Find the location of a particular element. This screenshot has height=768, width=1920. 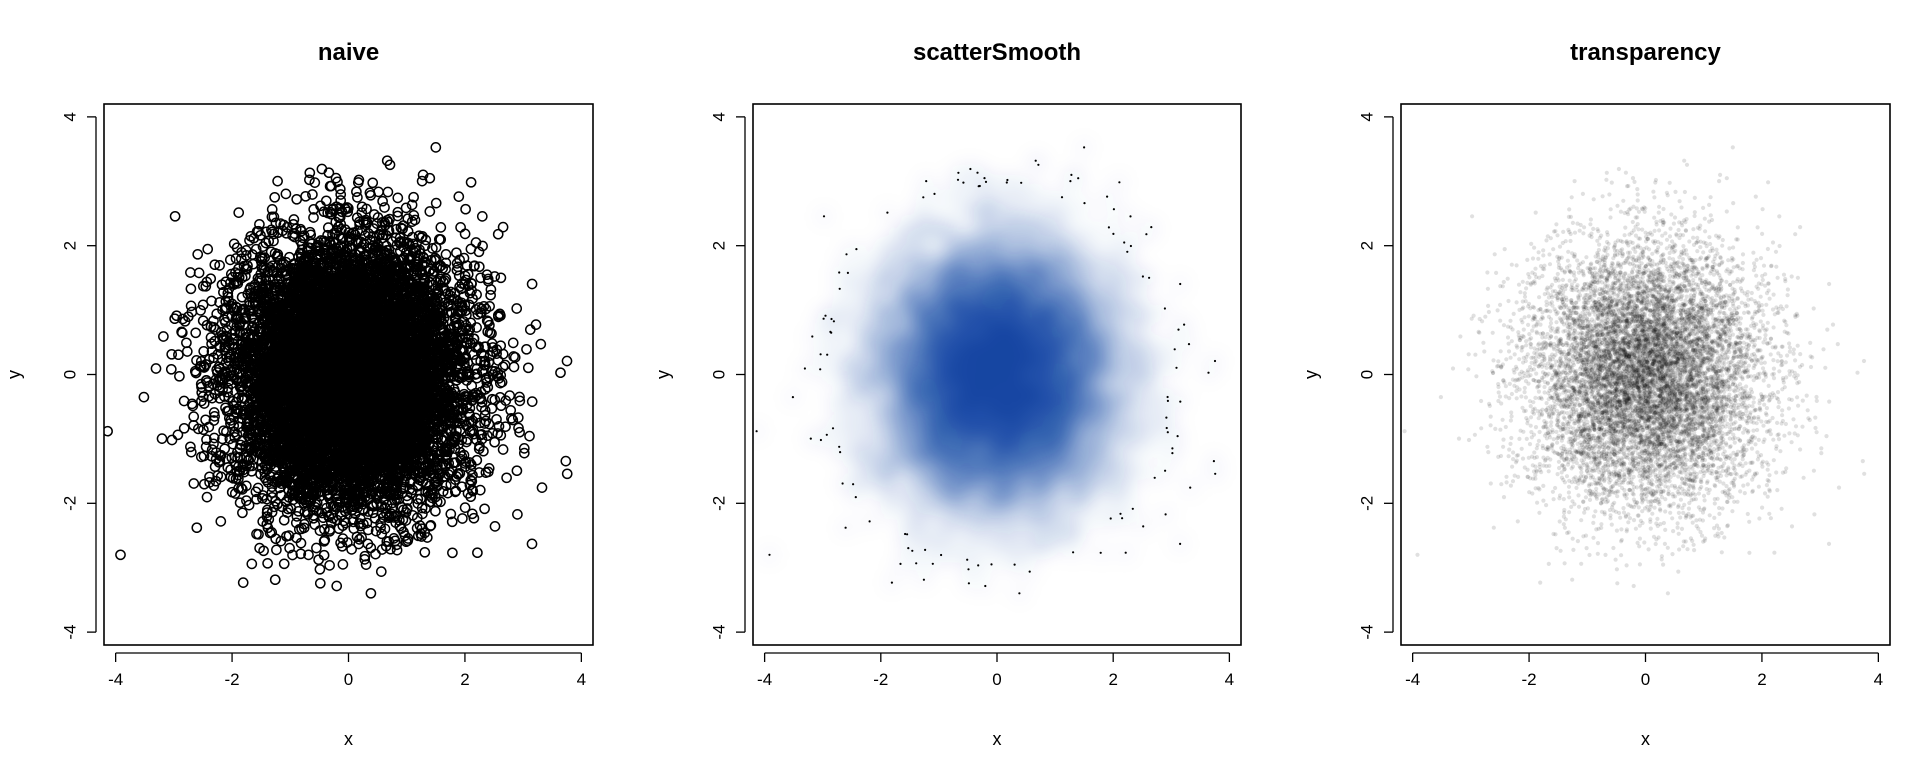

x-axis-label: x is located at coordinates (348, 739).